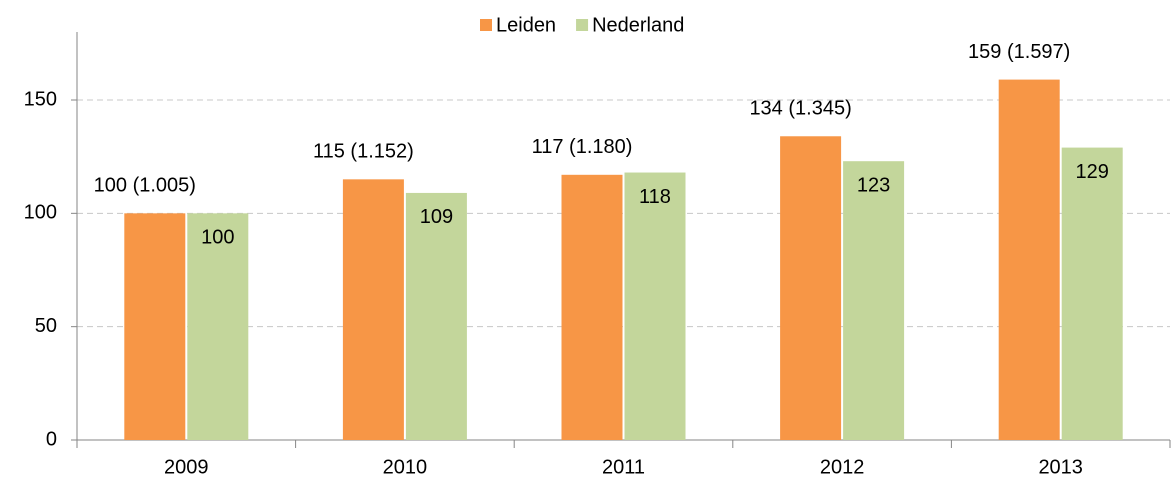 Image resolution: width=1173 pixels, height=486 pixels. I want to click on value-label: 118, so click(655, 197).